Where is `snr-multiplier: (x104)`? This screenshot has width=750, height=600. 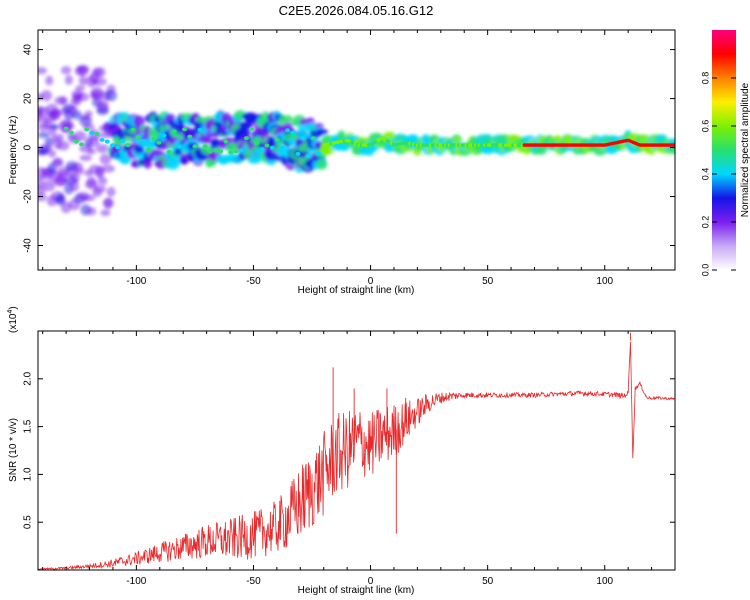
snr-multiplier: (x104) is located at coordinates (13, 319).